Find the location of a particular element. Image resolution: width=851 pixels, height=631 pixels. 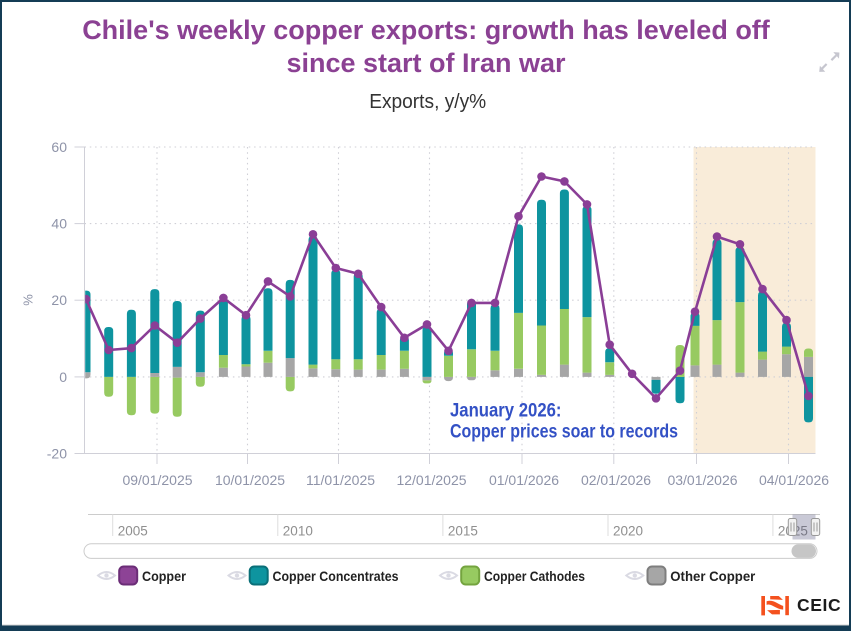

svg-text: 12/01/2025 is located at coordinates (431, 480).